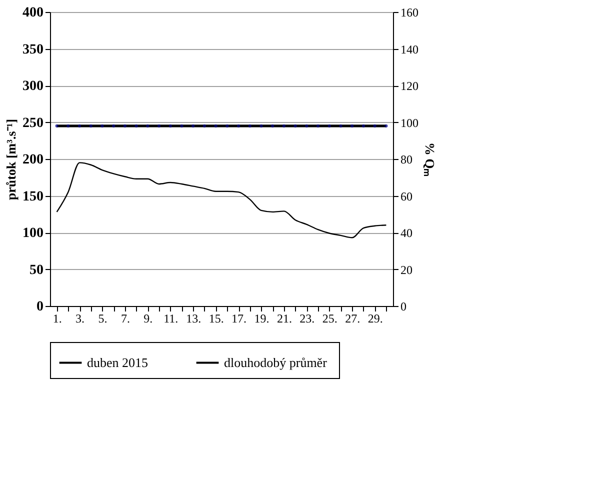  I want to click on x-tick-label: 1., so click(57, 319).